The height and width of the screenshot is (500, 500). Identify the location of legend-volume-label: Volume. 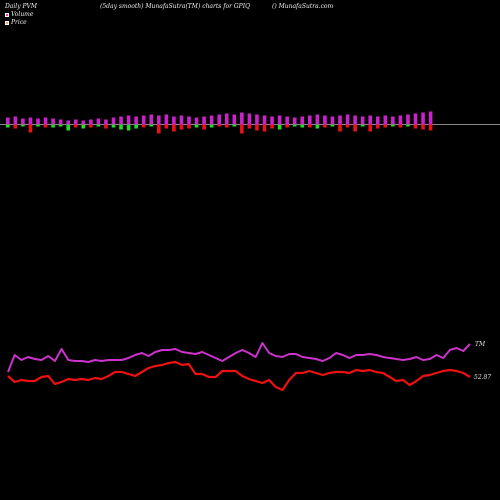
(22, 14).